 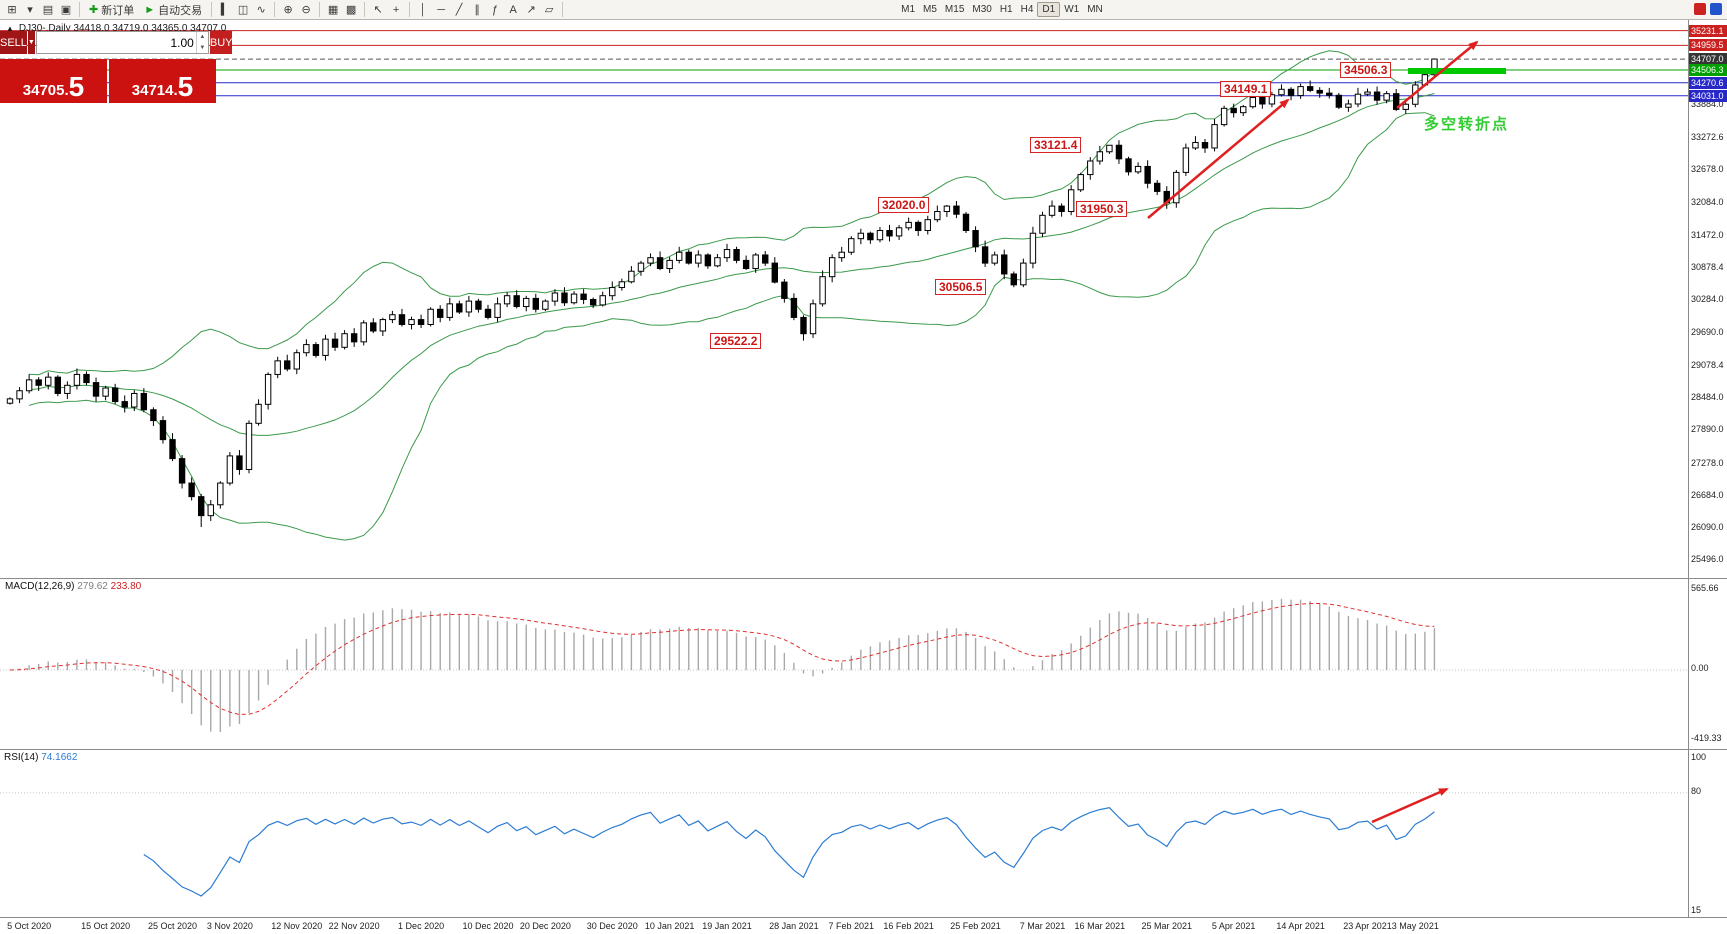 What do you see at coordinates (1716, 9) in the screenshot?
I see `misc-window-icon-blue` at bounding box center [1716, 9].